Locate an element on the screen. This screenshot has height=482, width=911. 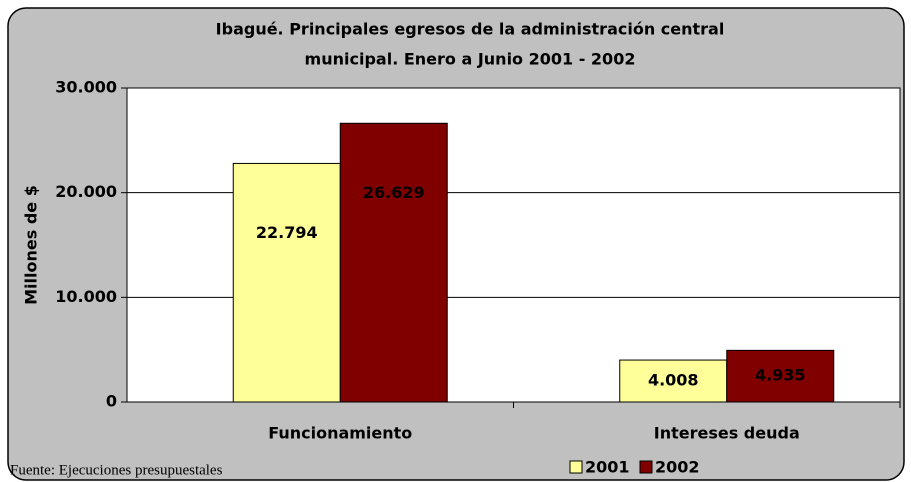
data-label: 4.935 is located at coordinates (780, 375).